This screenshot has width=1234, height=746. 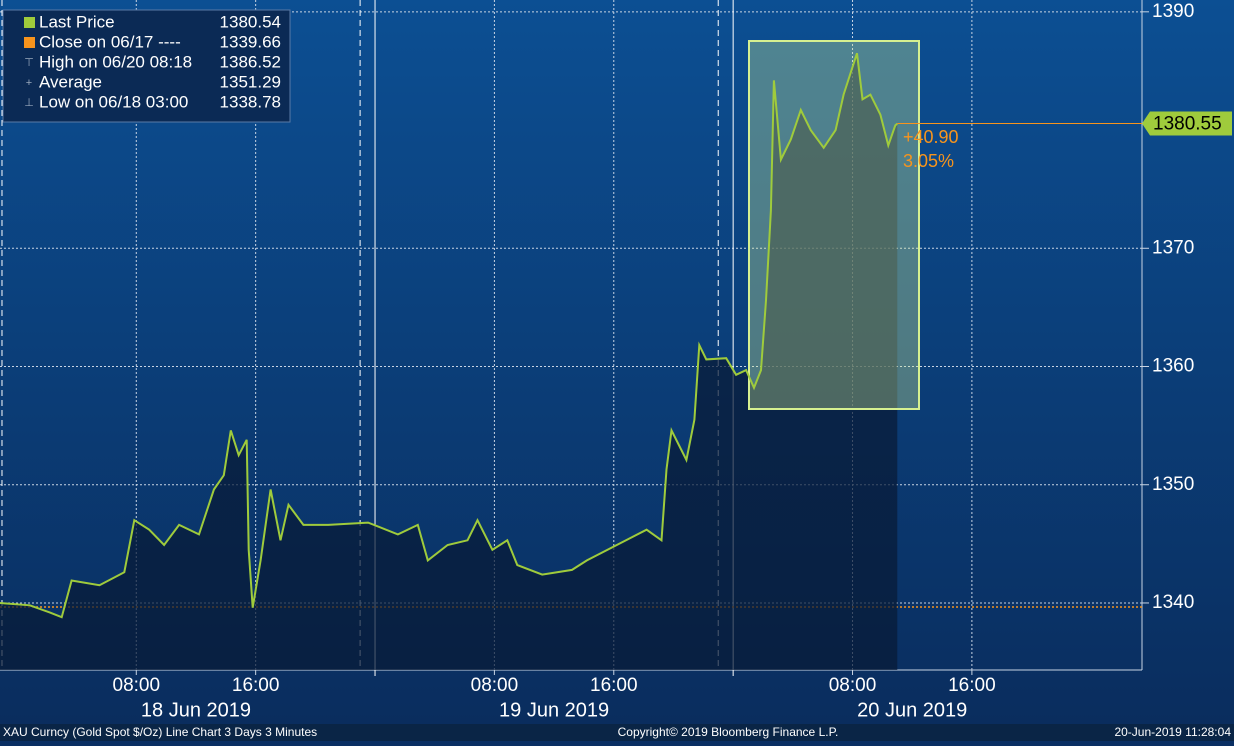 I want to click on legend-value: 1351.29, so click(x=250, y=81).